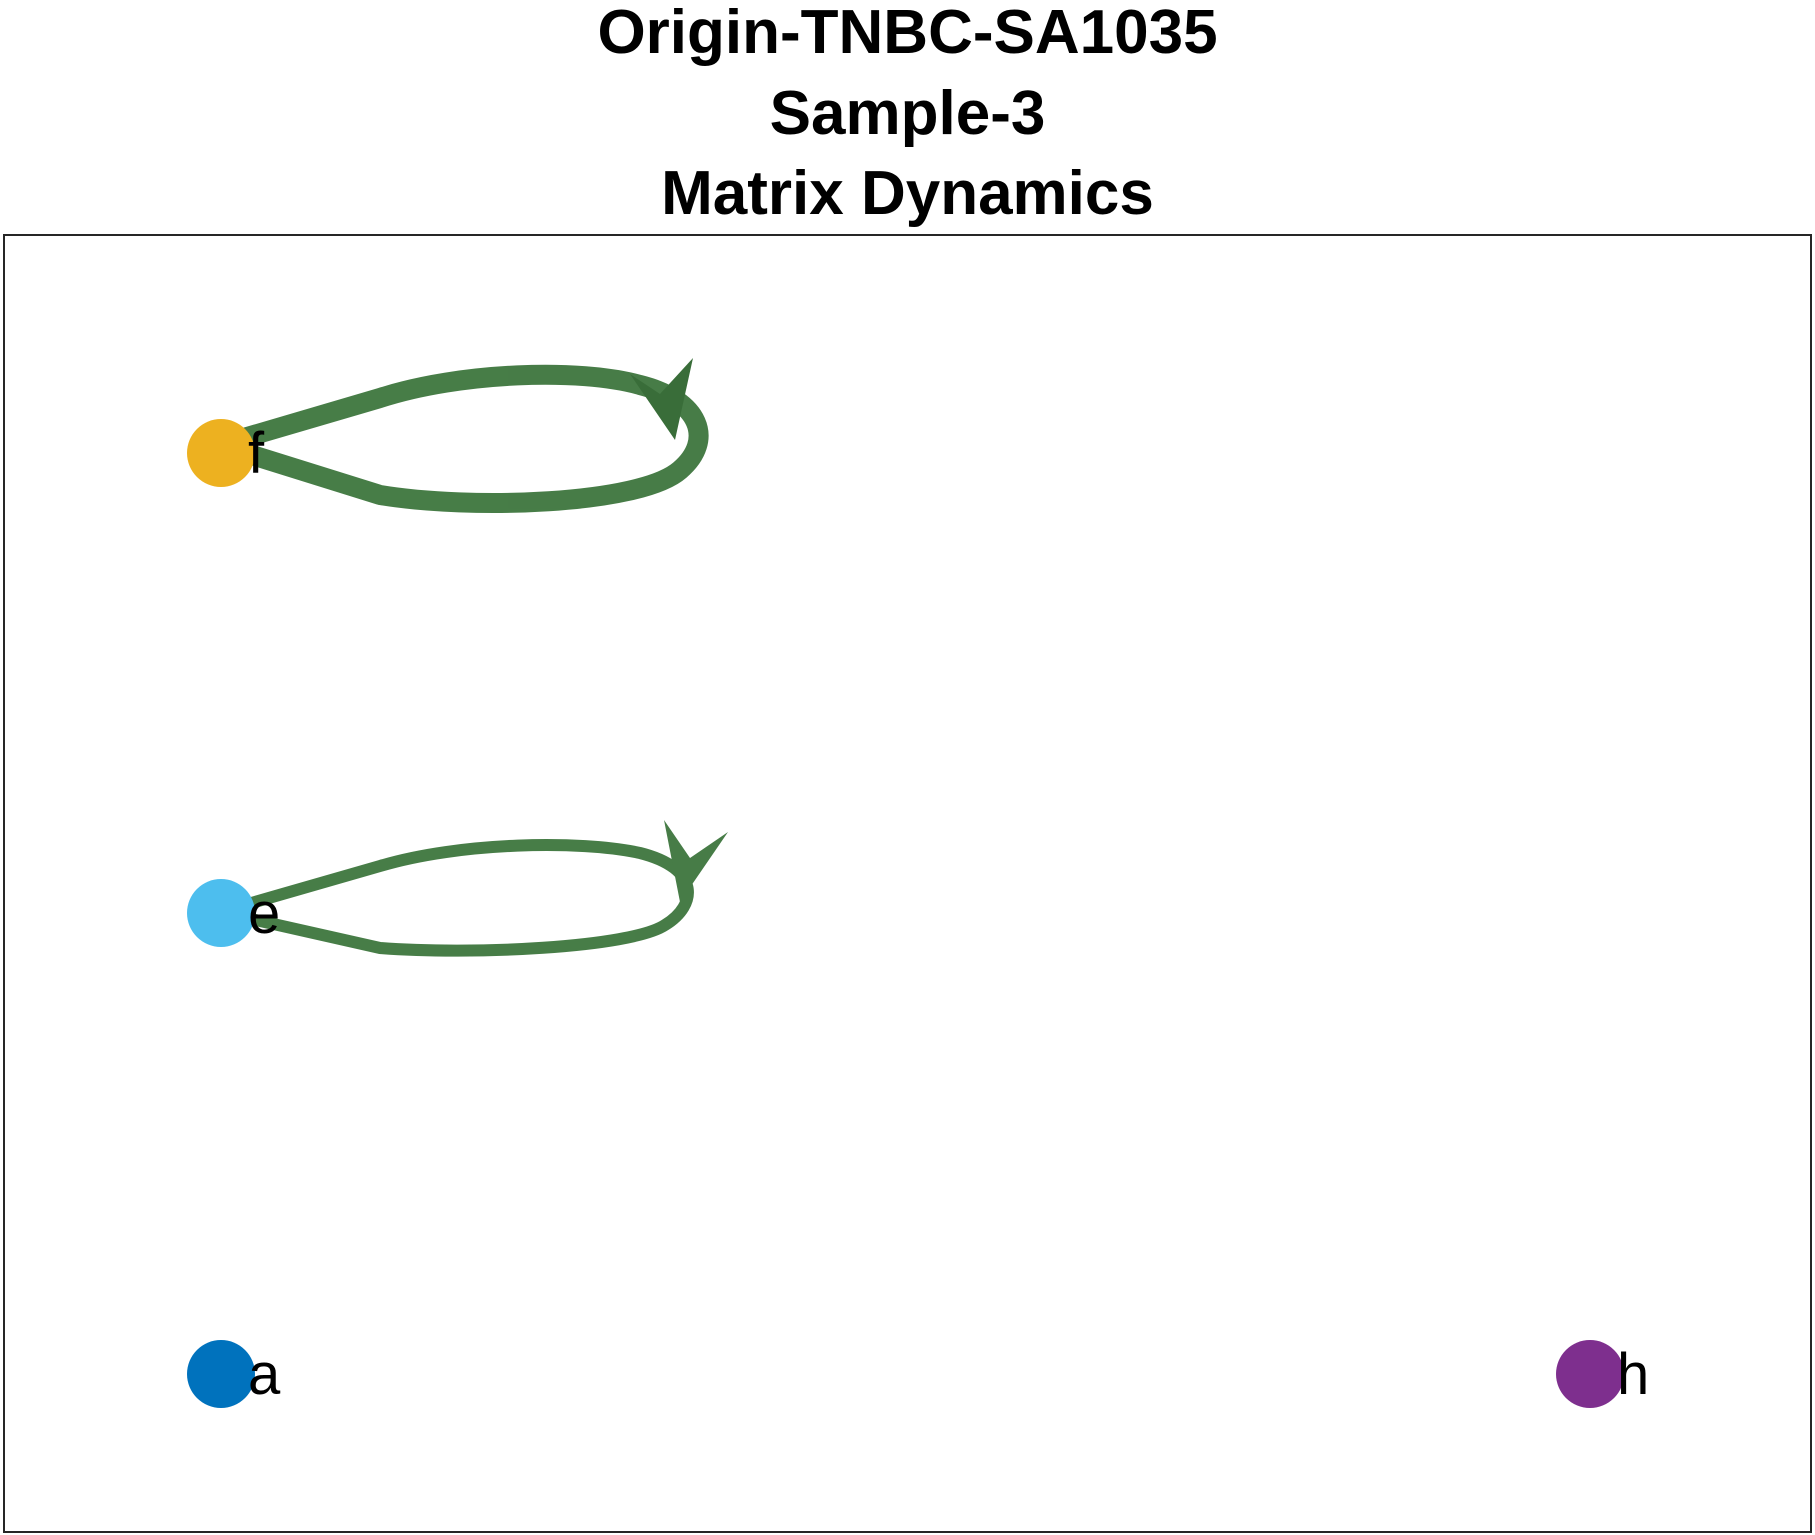  I want to click on node-e-label: e, so click(264, 913).